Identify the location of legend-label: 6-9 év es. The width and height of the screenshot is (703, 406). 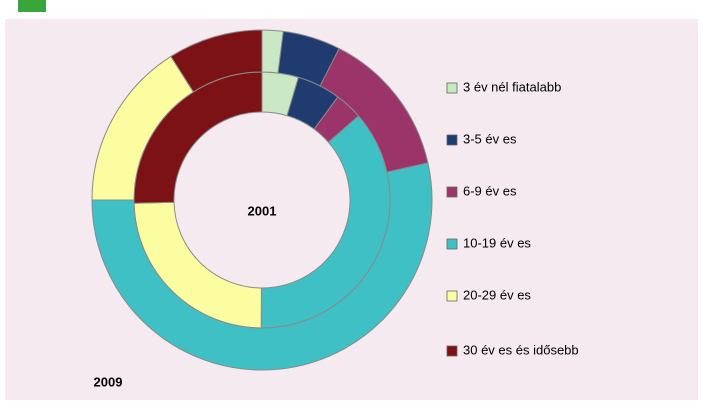
(490, 190).